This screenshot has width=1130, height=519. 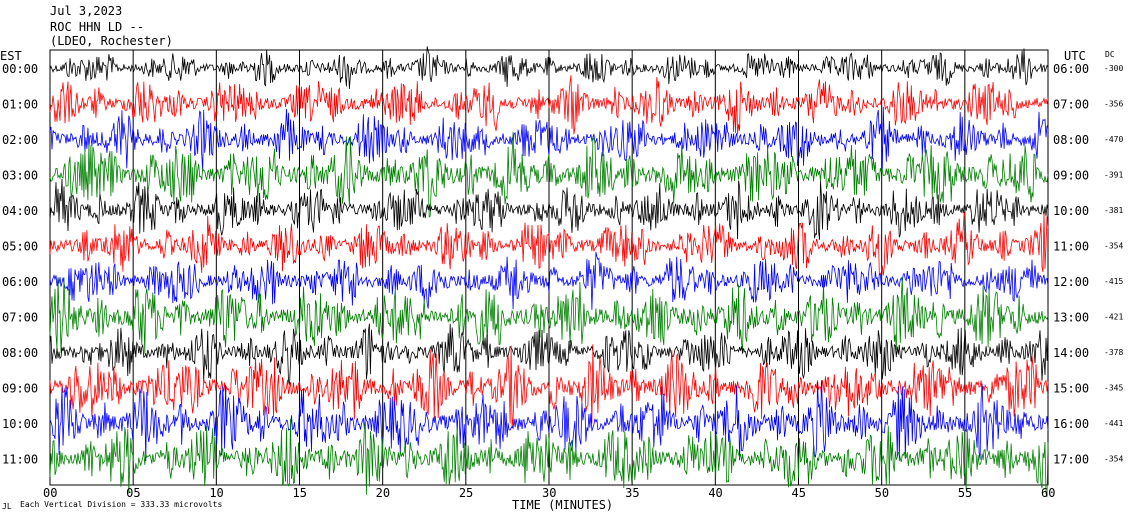 I want to click on trace-06:00, so click(x=549, y=280).